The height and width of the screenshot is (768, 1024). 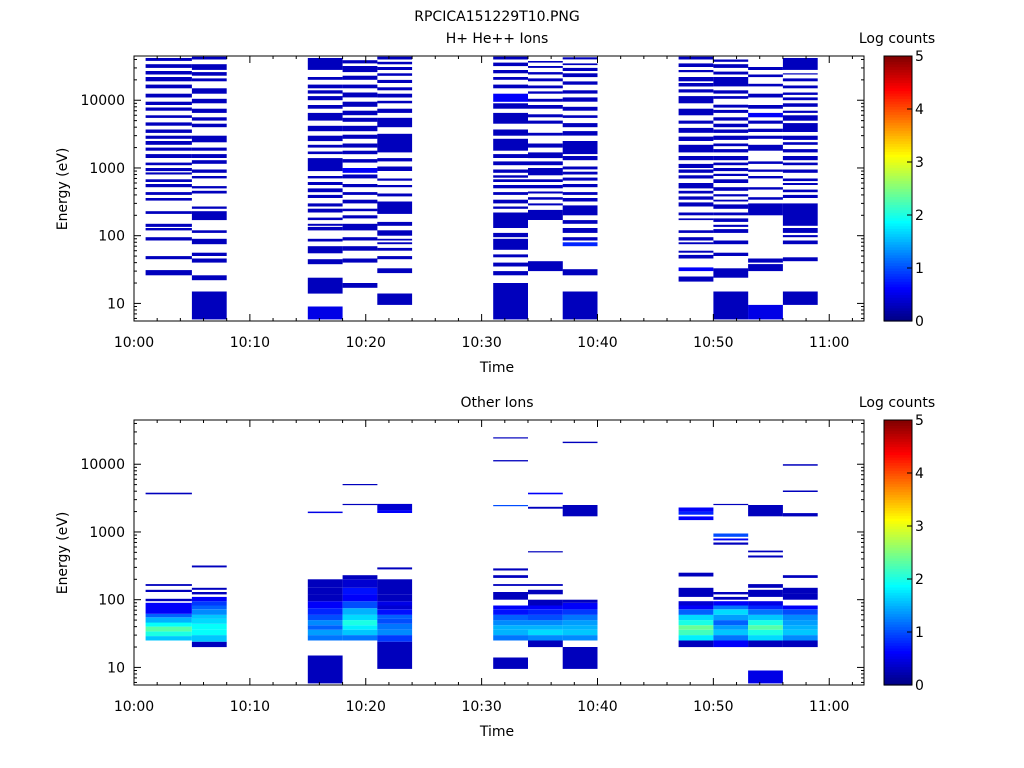 I want to click on x-tick-label: 10:10, so click(x=250, y=343).